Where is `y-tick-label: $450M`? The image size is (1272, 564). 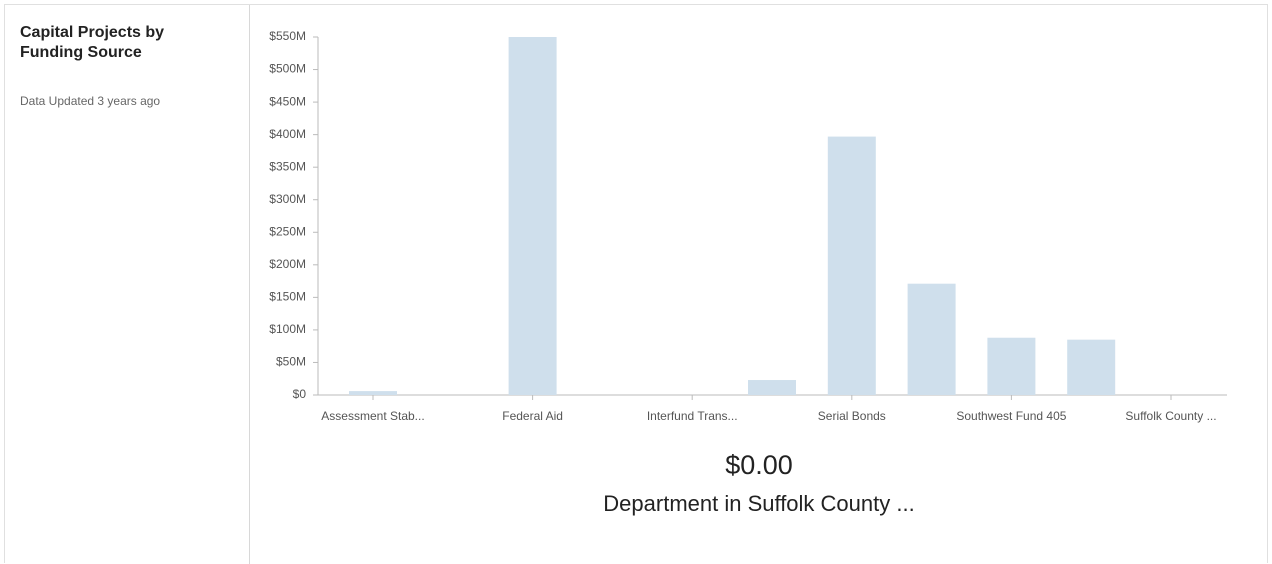
y-tick-label: $450M is located at coordinates (287, 101).